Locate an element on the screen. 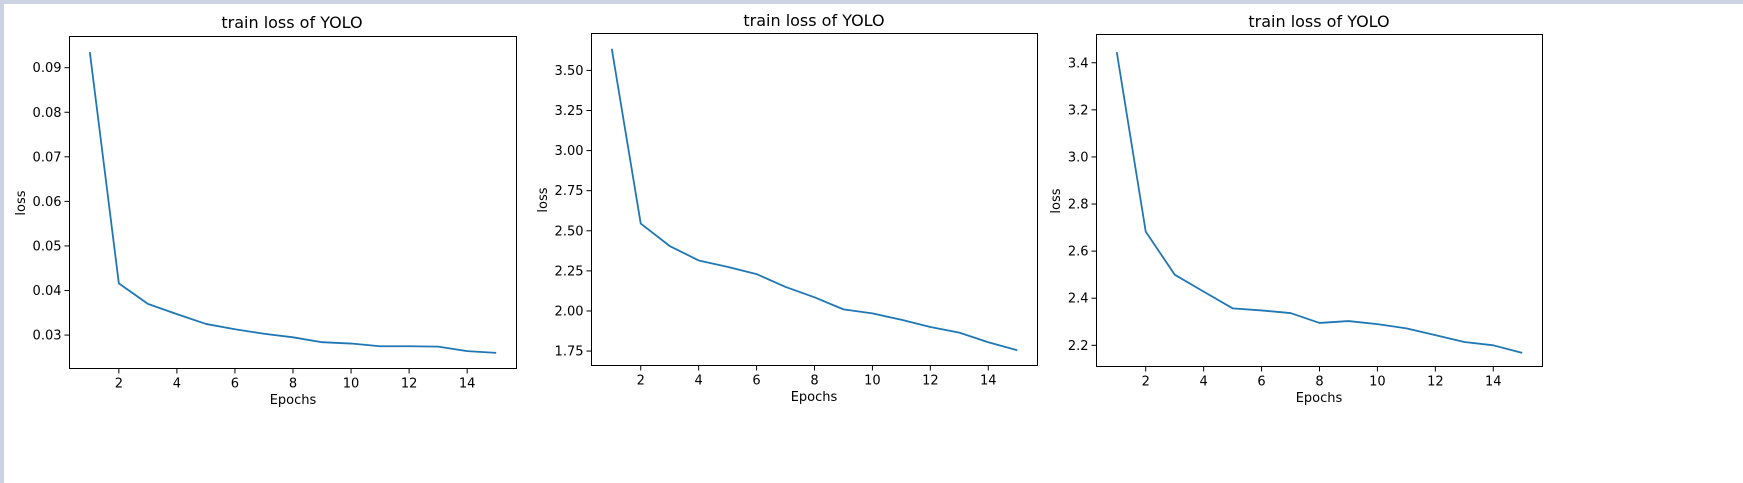  y-tick-label: 2.50 is located at coordinates (569, 231).